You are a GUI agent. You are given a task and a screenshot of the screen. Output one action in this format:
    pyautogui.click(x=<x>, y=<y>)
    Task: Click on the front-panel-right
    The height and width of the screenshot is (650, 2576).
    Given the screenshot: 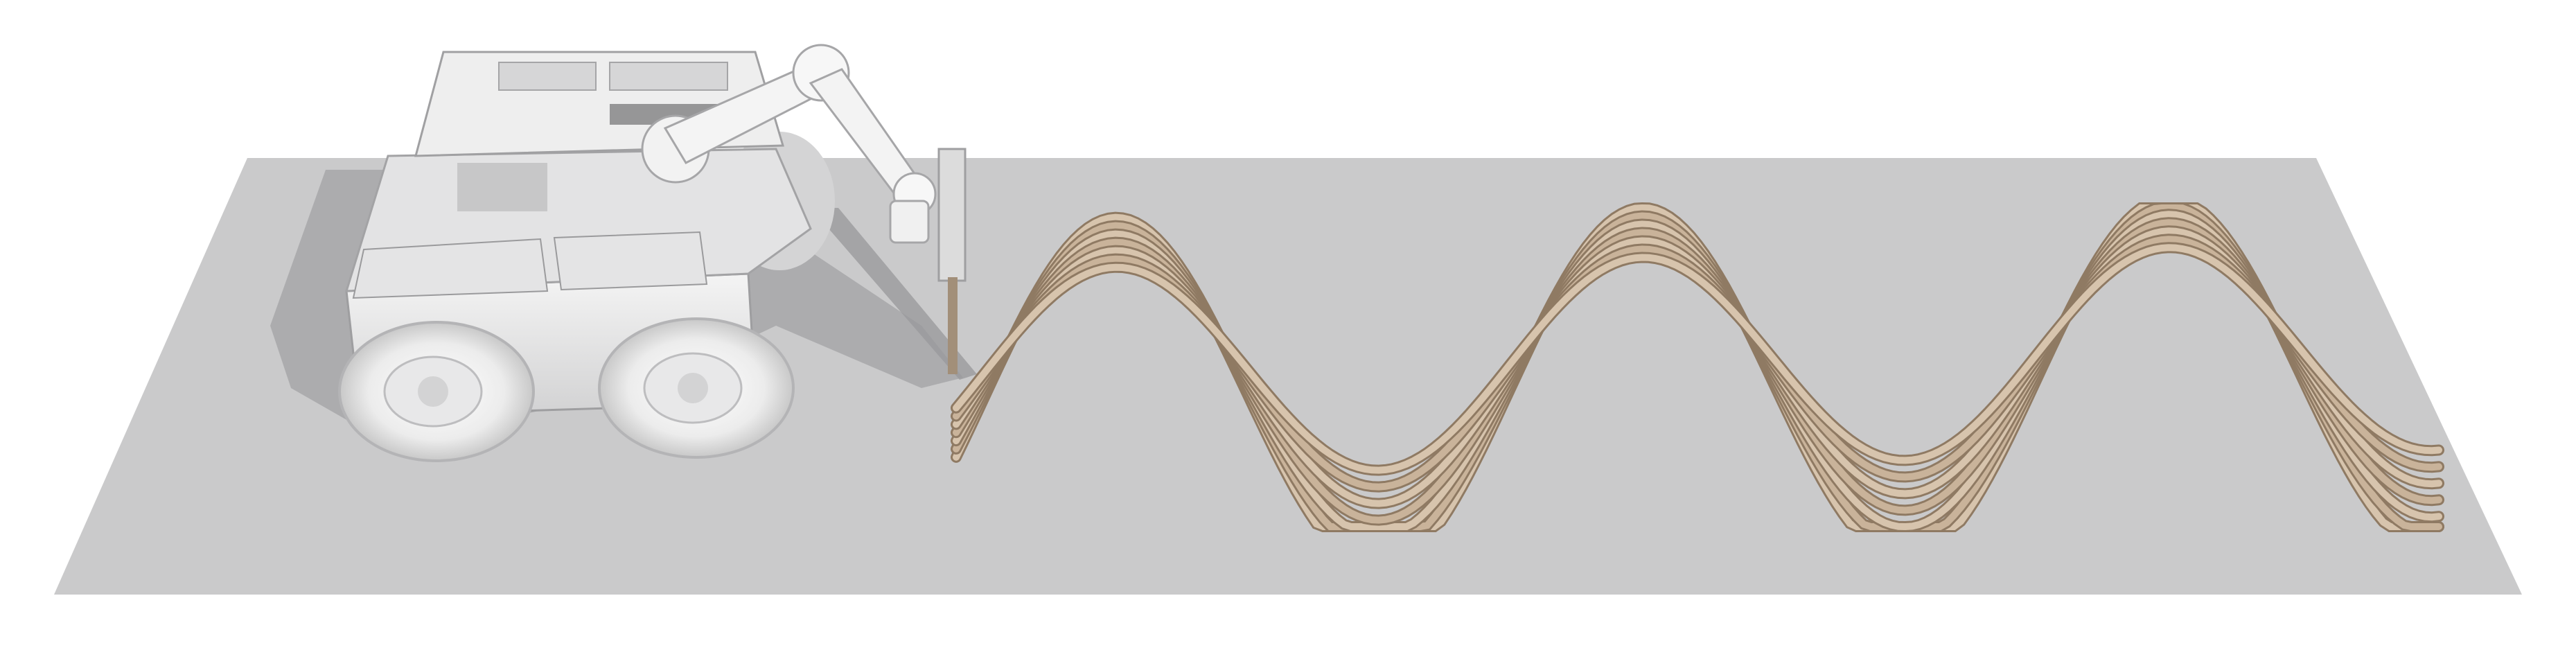 What is the action you would take?
    pyautogui.click(x=630, y=261)
    